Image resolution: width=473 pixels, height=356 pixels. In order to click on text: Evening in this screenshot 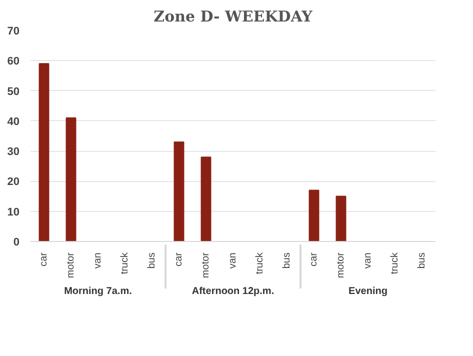, I will do `click(368, 292)`.